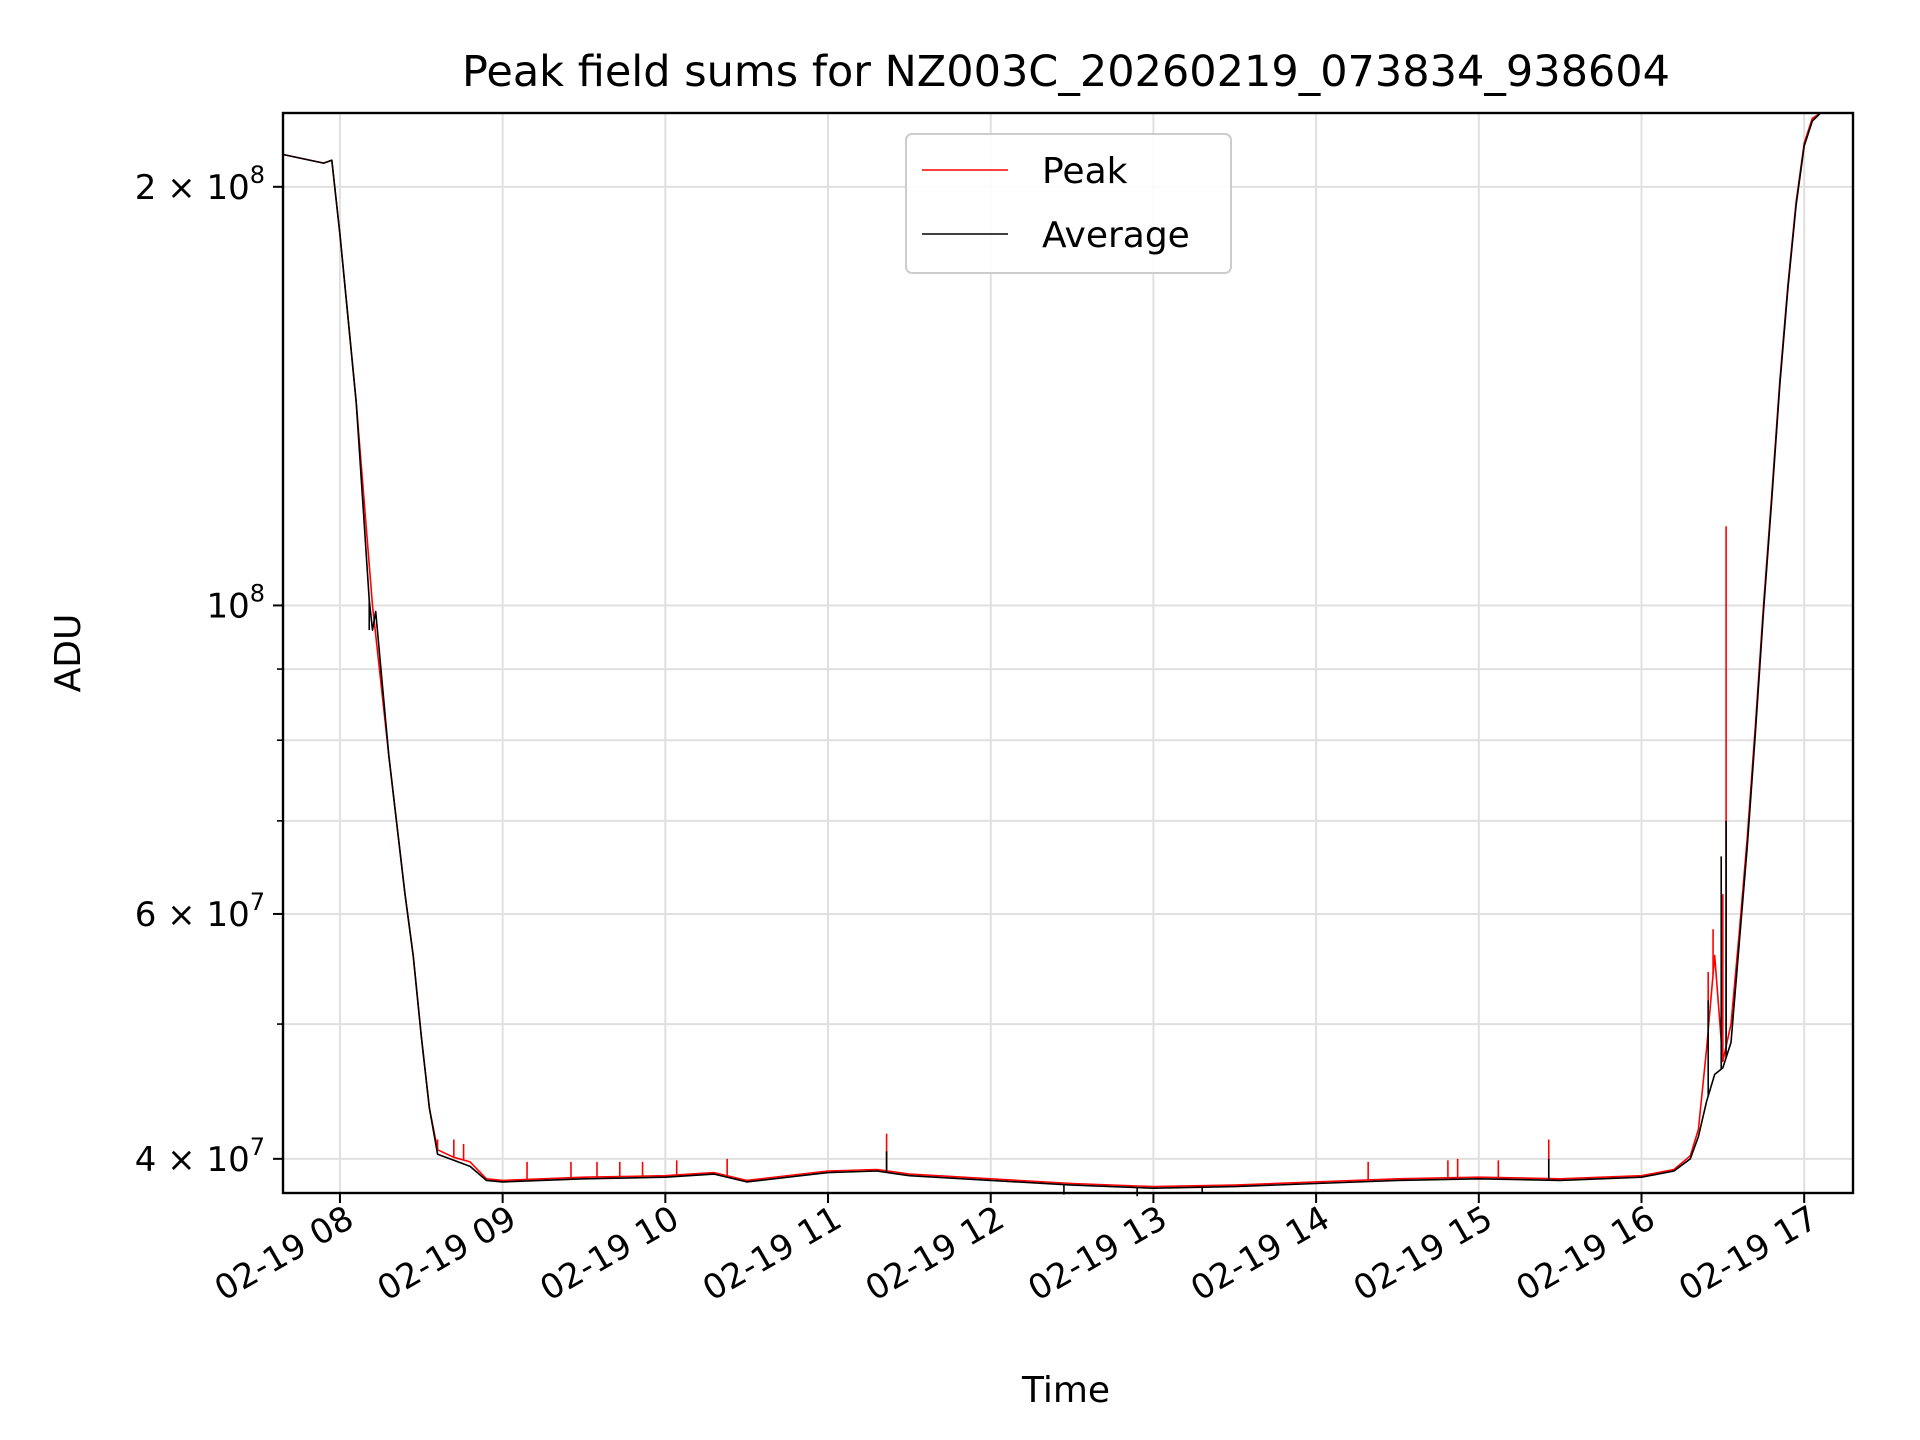  I want to click on y-tick-label: 6 × 107, so click(200, 911).